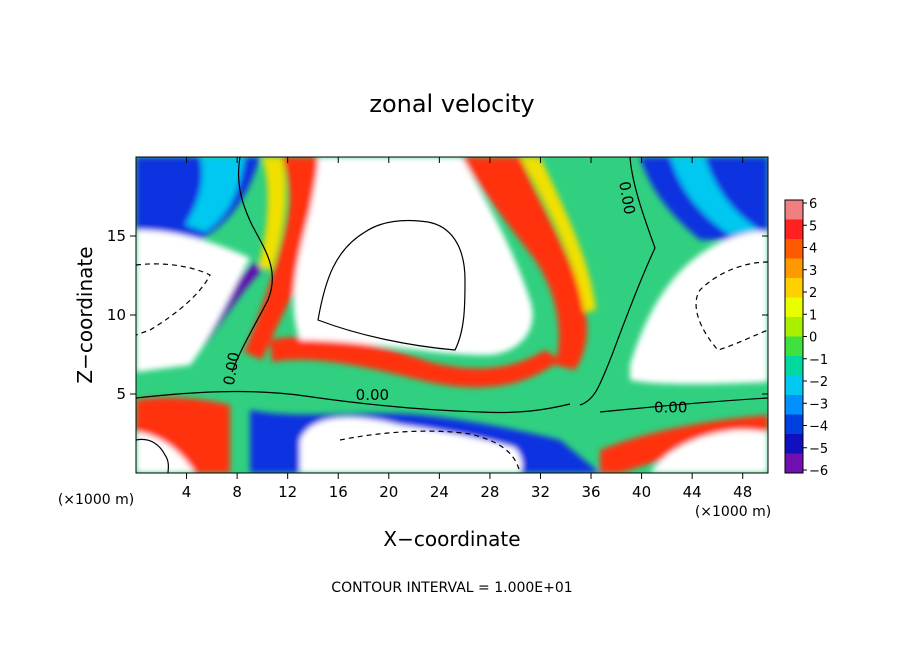 Image resolution: width=904 pixels, height=654 pixels. What do you see at coordinates (818, 427) in the screenshot?
I see `colorbar-tick-label: −4` at bounding box center [818, 427].